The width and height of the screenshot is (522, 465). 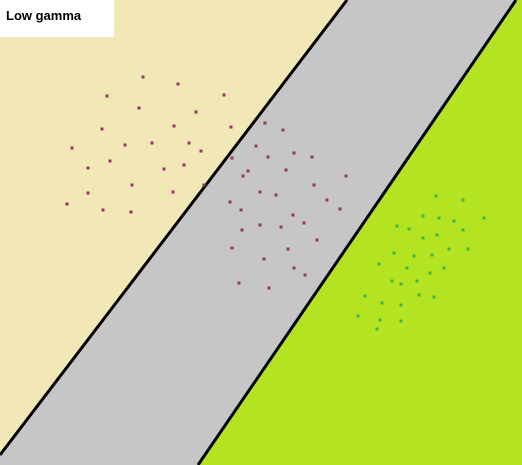 I want to click on title-box: Low gamma, so click(x=57, y=18).